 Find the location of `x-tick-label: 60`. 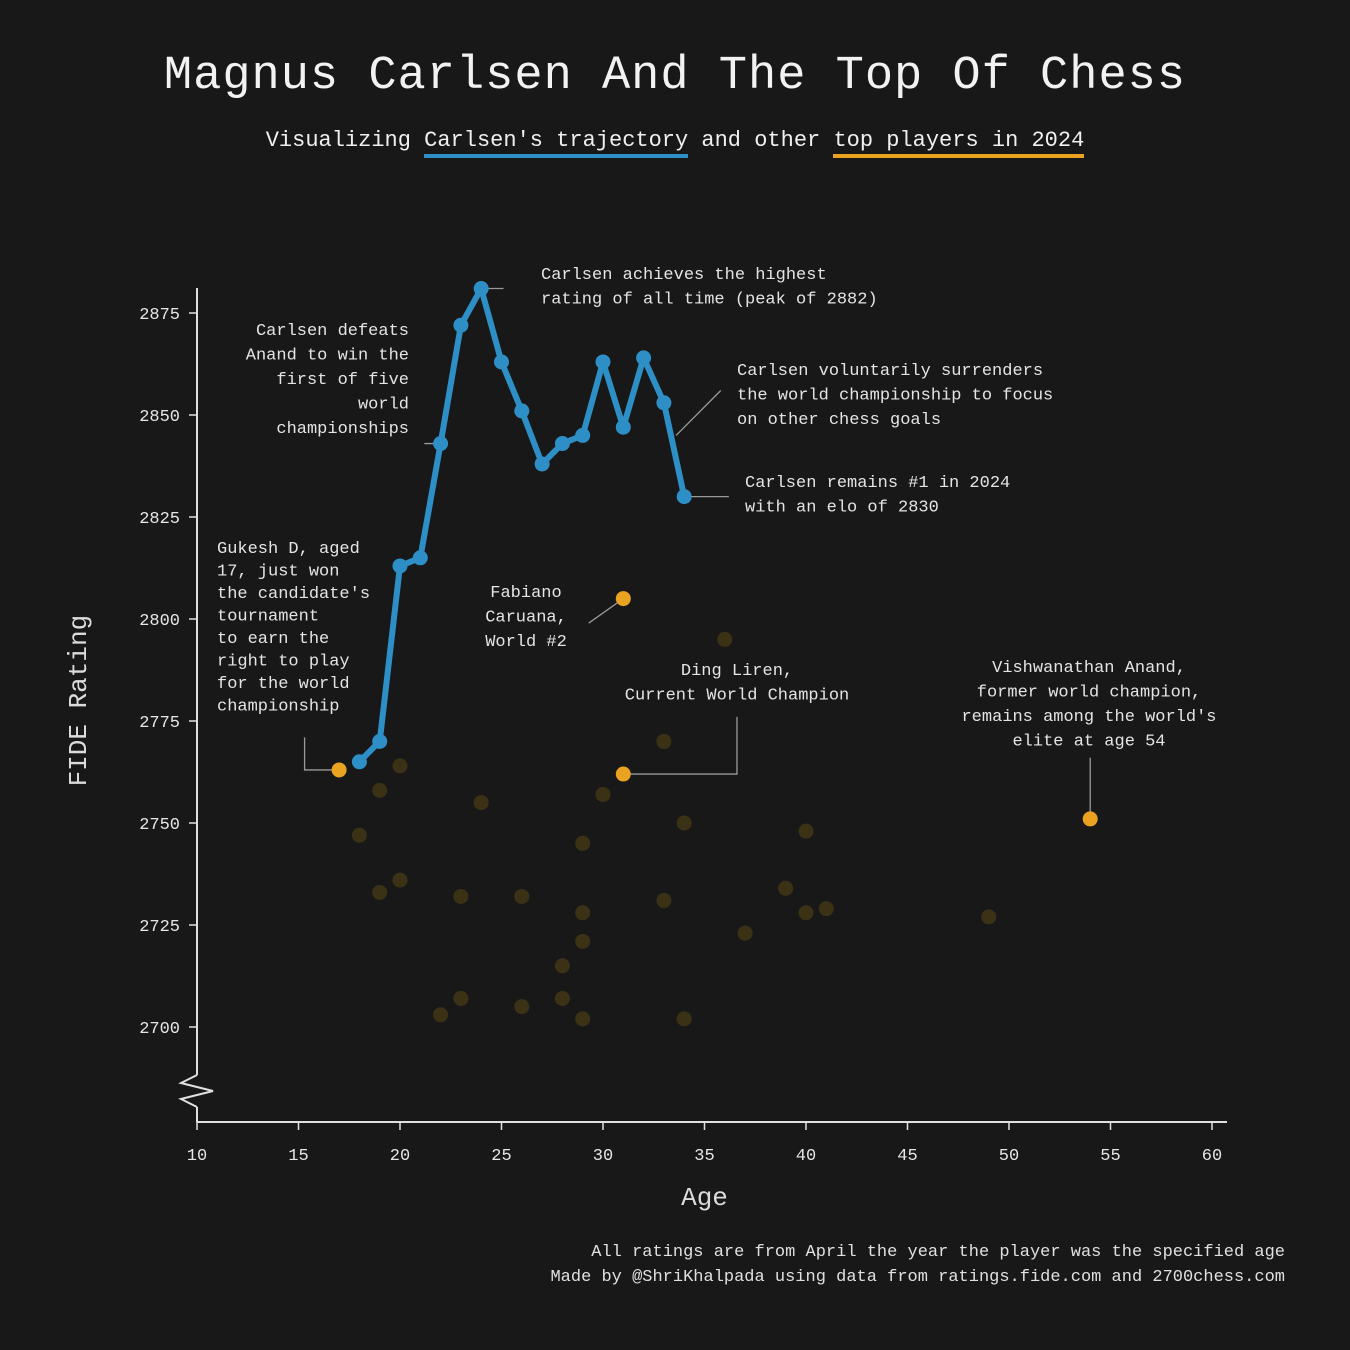

x-tick-label: 60 is located at coordinates (1212, 1156).